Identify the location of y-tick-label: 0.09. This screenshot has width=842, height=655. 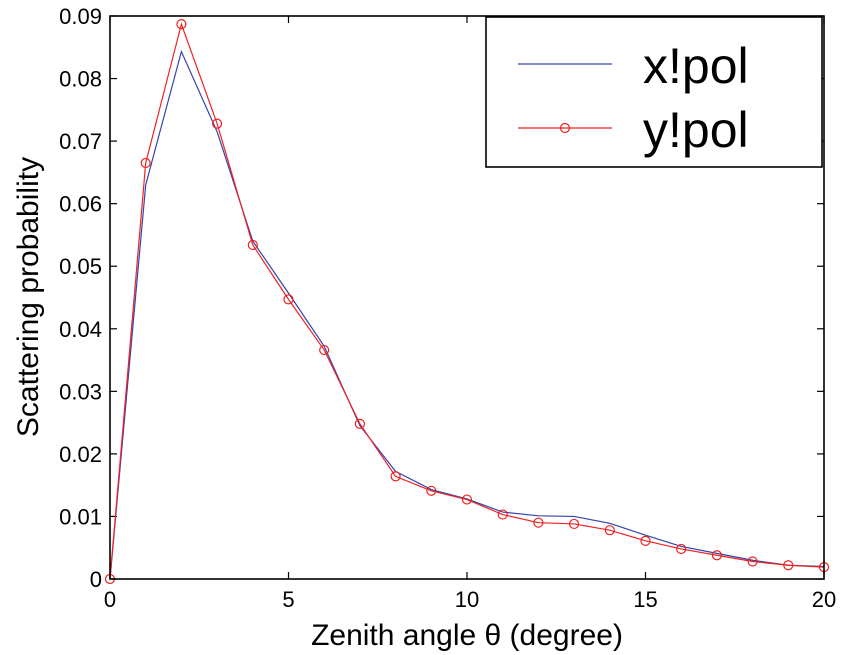
(80, 16).